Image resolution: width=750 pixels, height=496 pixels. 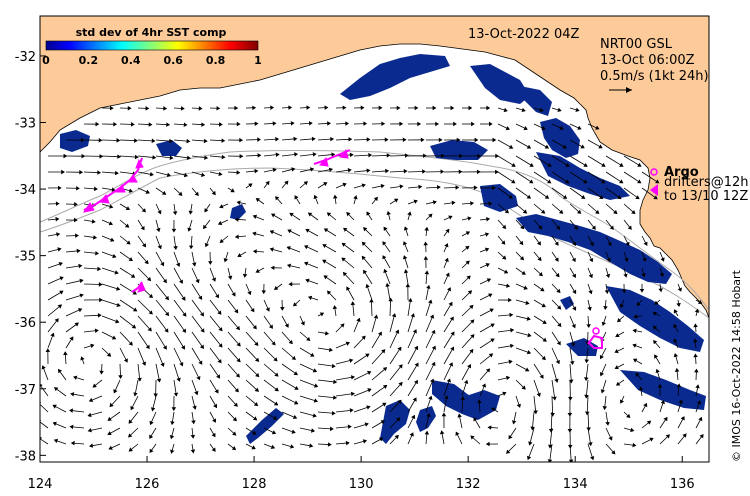 I want to click on drifter-legend-icon, so click(x=654, y=190).